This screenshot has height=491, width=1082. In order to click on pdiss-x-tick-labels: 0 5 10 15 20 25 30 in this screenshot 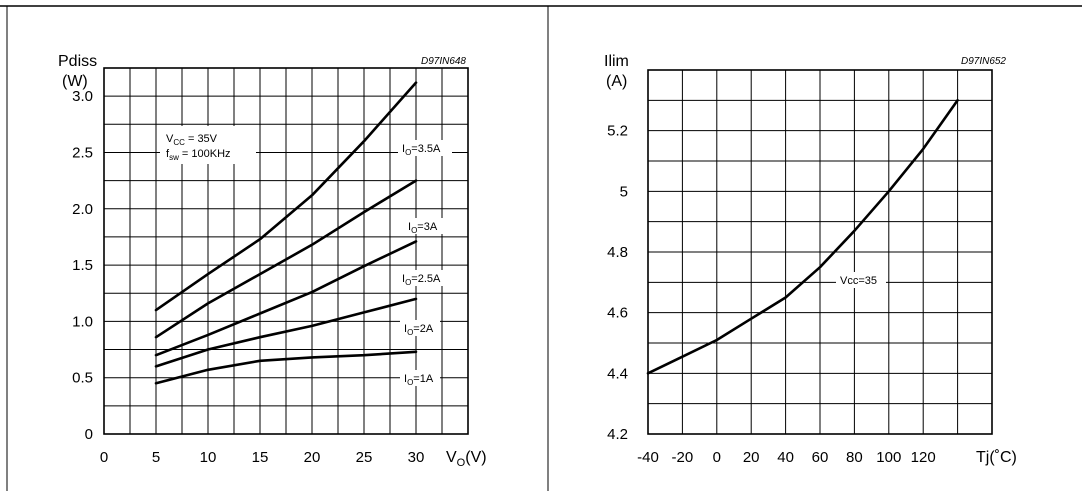, I will do `click(262, 457)`.